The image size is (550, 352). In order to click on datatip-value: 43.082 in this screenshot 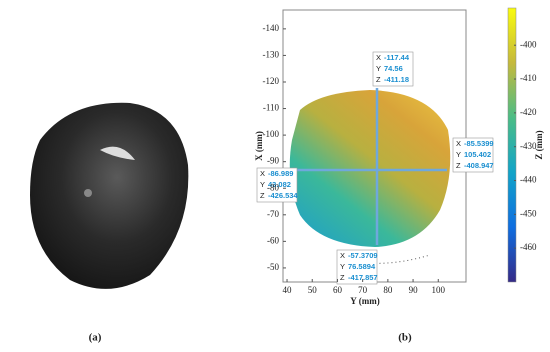, I will do `click(279, 184)`.